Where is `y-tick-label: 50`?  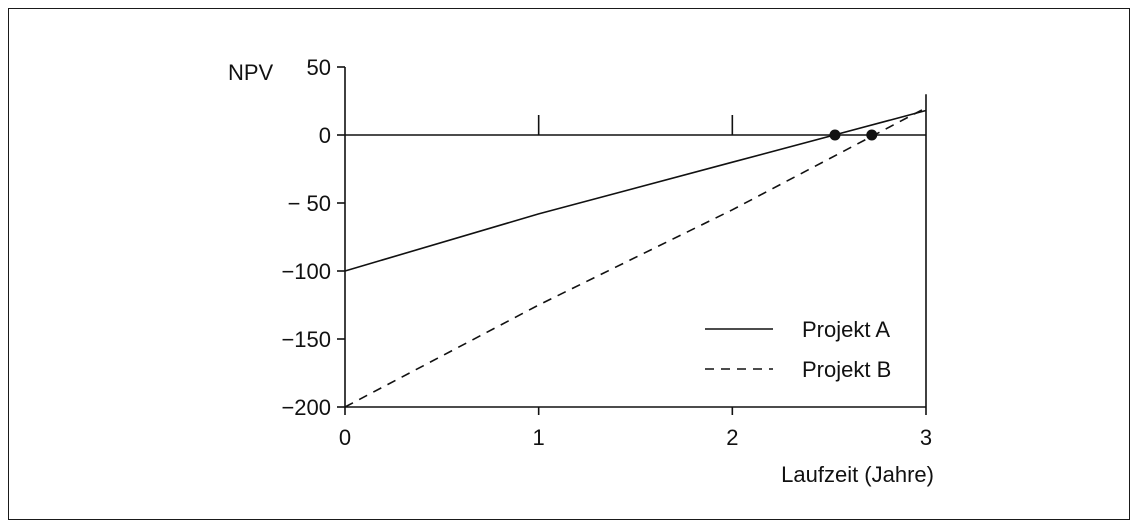 y-tick-label: 50 is located at coordinates (319, 67).